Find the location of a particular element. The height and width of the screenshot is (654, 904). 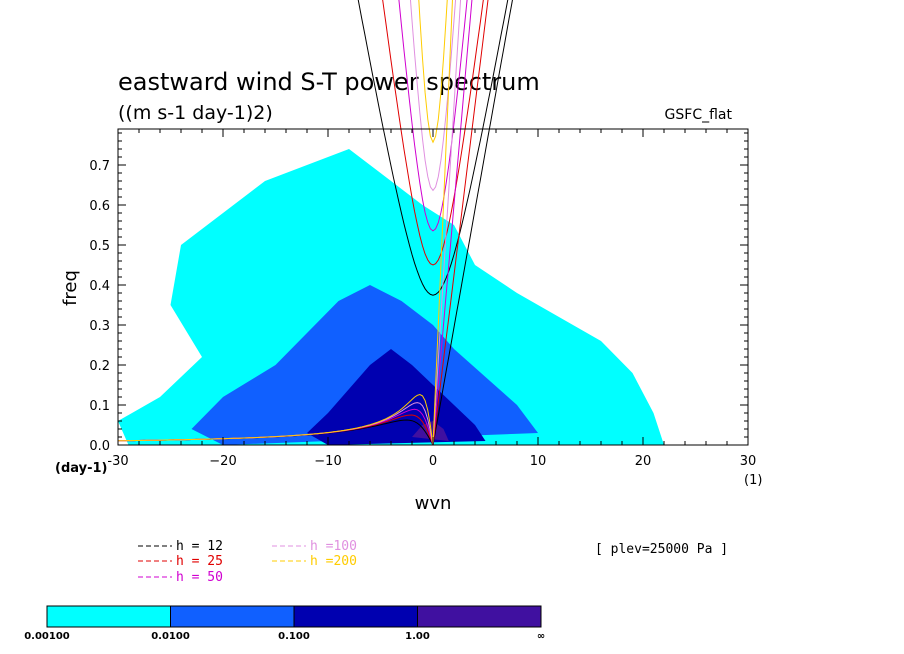

y-tick-label: 0.4 is located at coordinates (99, 286).